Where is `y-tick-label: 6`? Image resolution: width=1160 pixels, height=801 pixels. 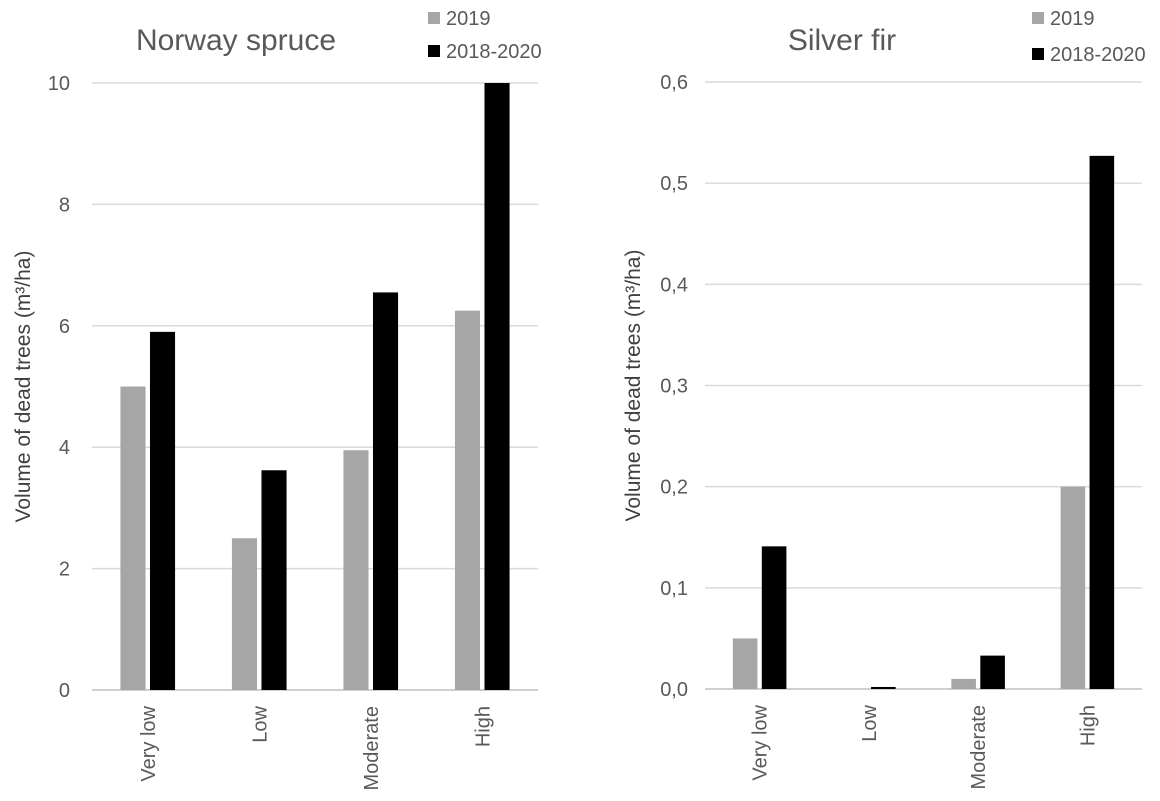 y-tick-label: 6 is located at coordinates (64, 327).